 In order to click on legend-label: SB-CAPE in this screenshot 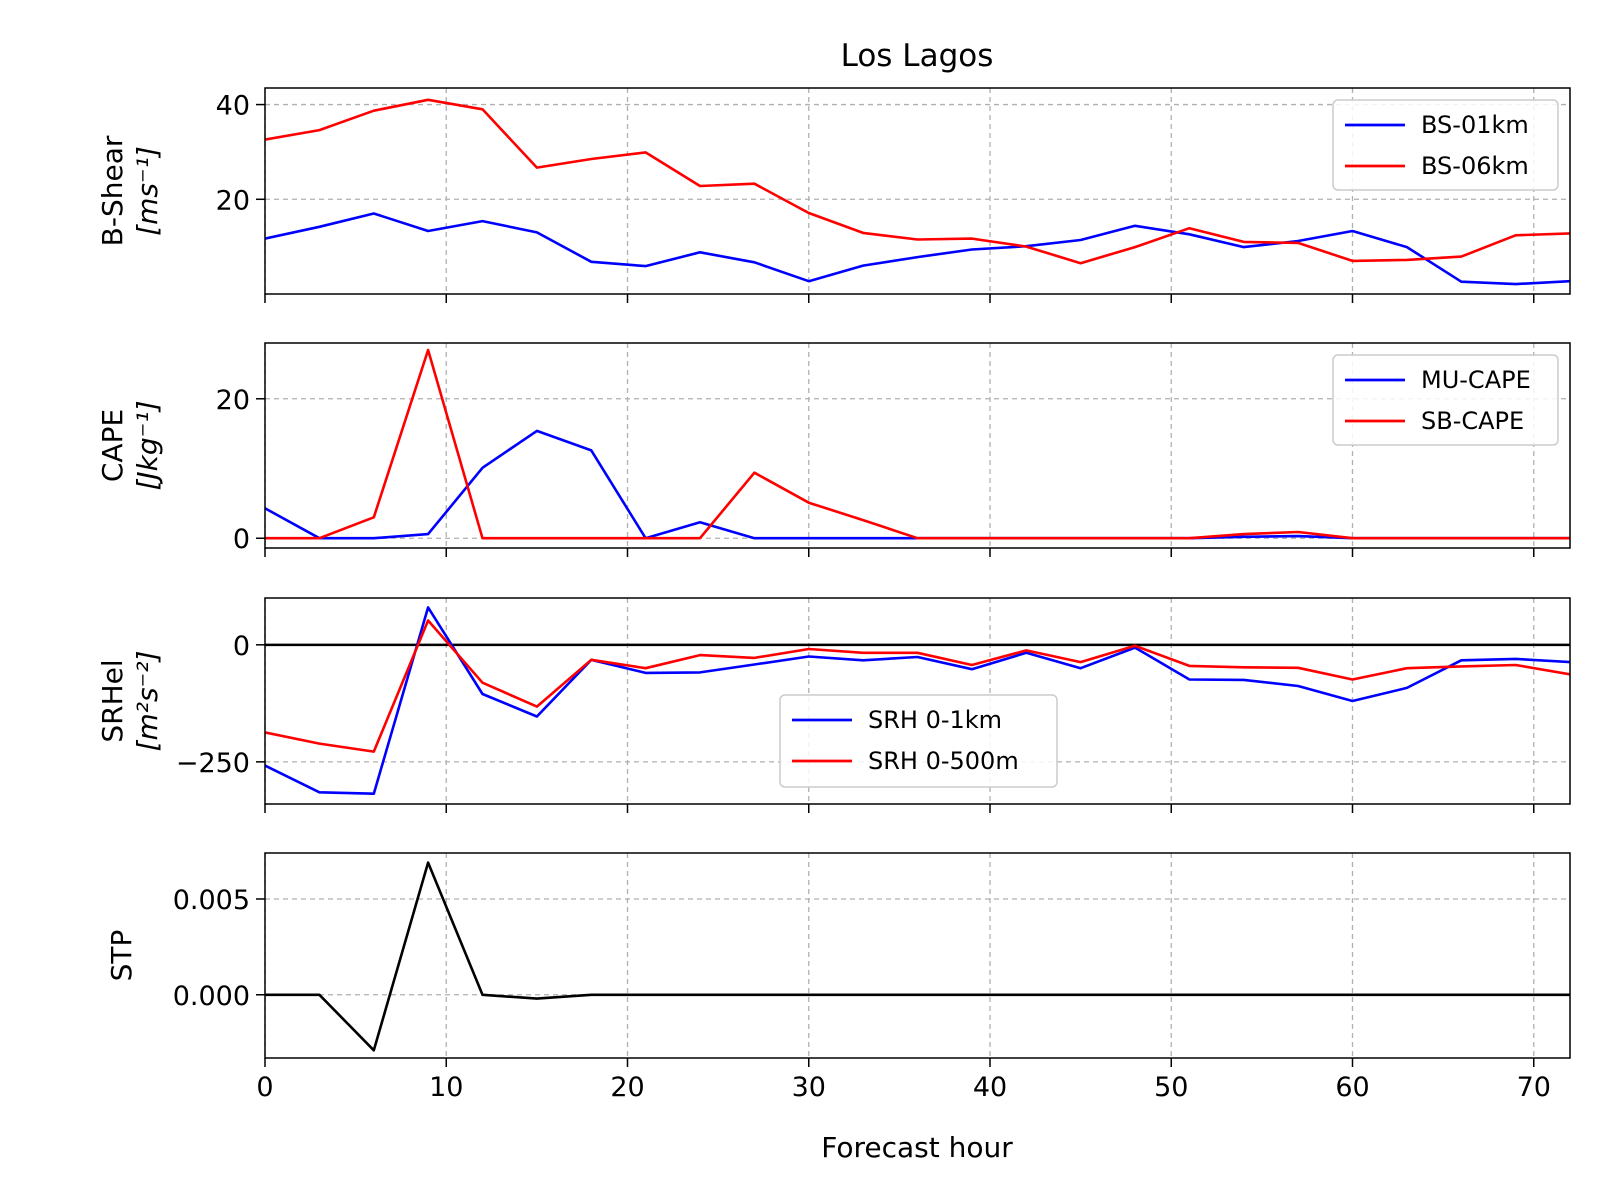, I will do `click(1472, 421)`.